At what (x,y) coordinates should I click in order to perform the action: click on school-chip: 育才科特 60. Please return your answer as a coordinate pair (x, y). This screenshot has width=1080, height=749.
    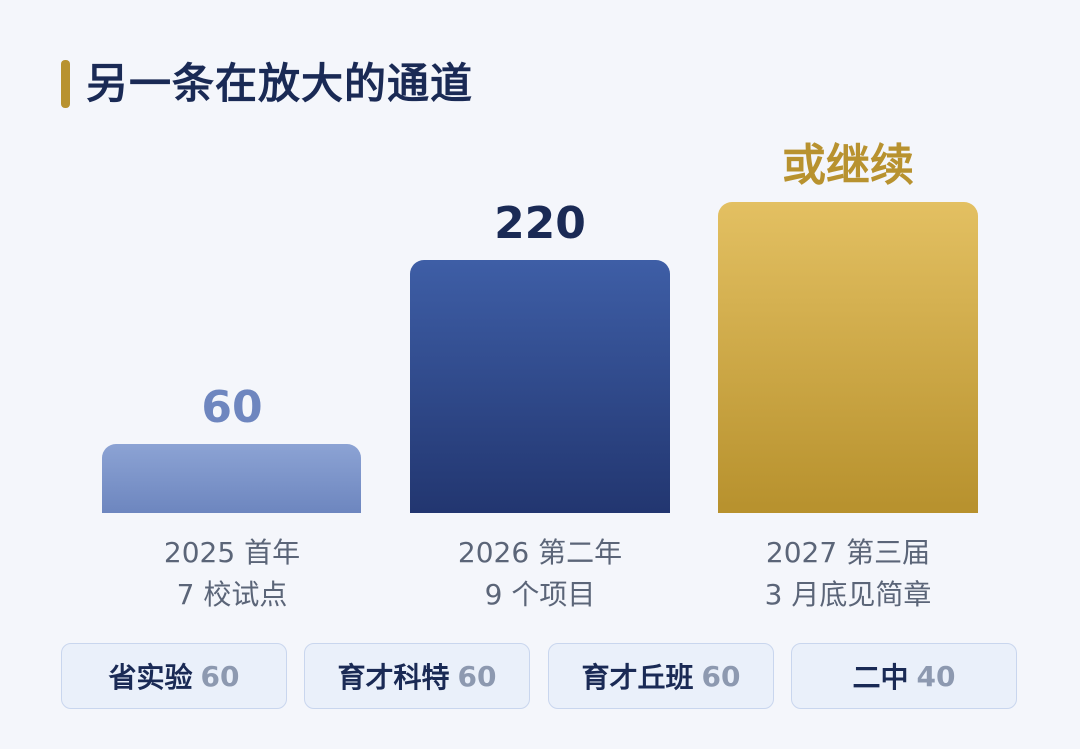
    Looking at the image, I should click on (417, 676).